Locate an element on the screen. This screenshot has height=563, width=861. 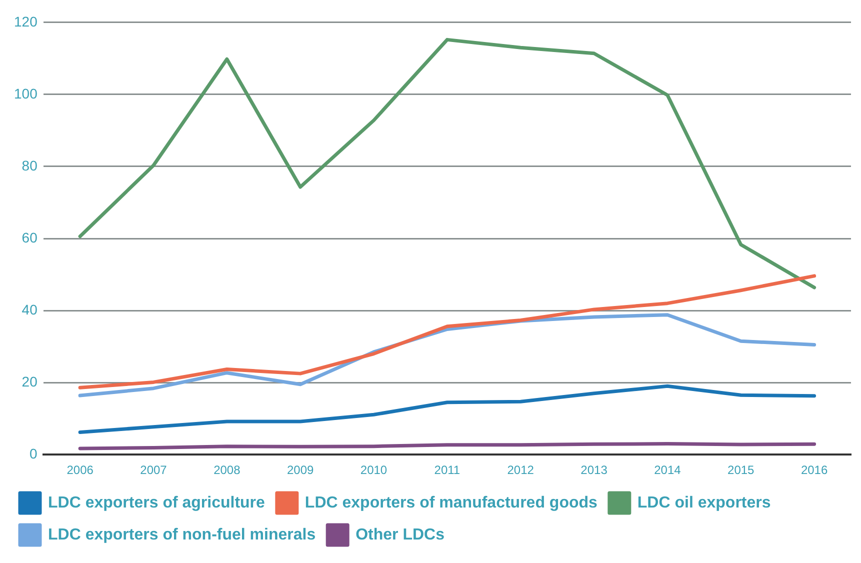
x-tick-label: 2016 is located at coordinates (814, 470).